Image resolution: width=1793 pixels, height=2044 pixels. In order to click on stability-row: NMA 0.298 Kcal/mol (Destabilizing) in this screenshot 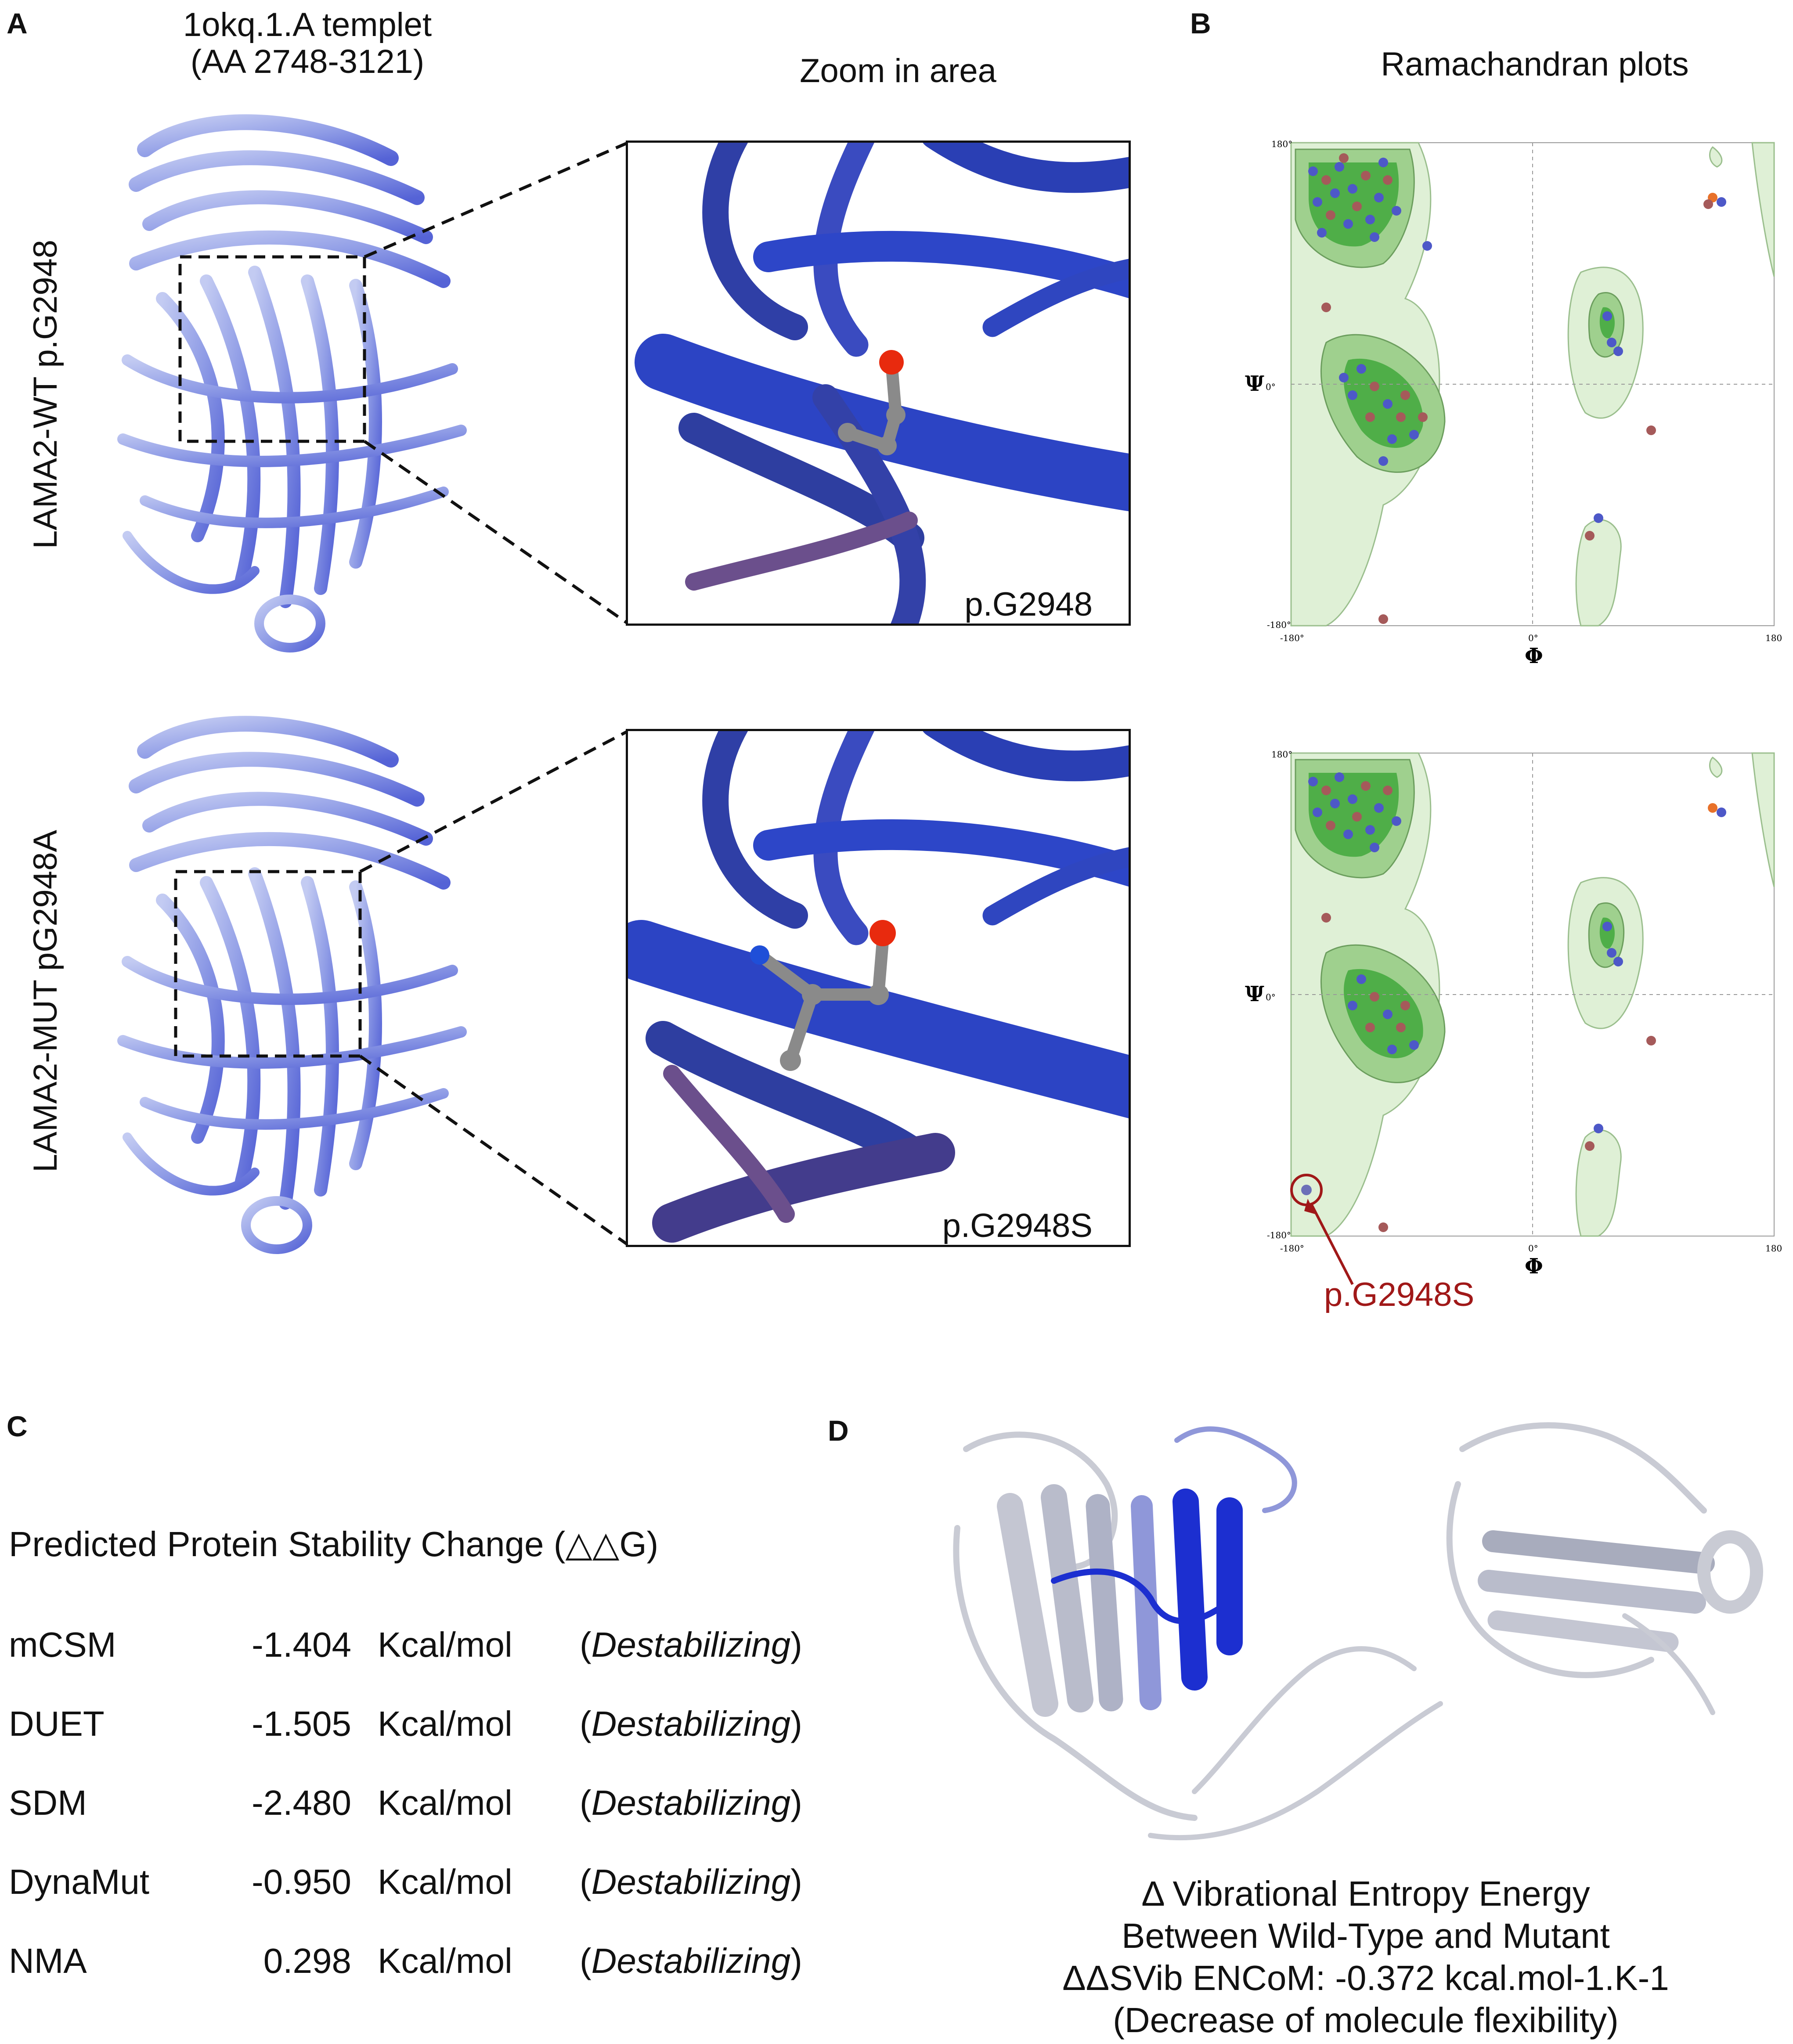, I will do `click(426, 1963)`.